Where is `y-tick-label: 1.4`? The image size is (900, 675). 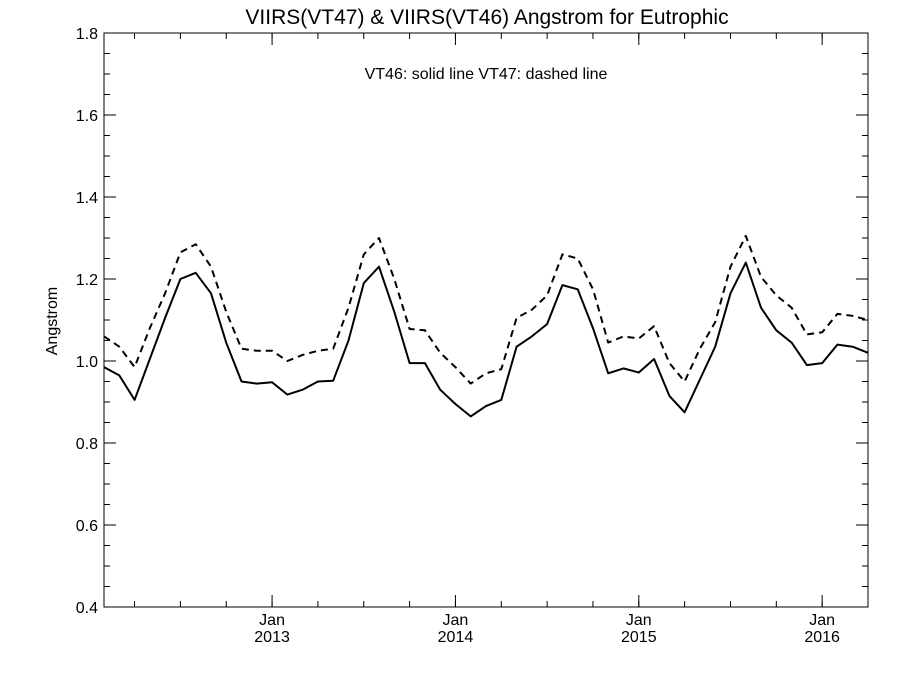
y-tick-label: 1.4 is located at coordinates (87, 198).